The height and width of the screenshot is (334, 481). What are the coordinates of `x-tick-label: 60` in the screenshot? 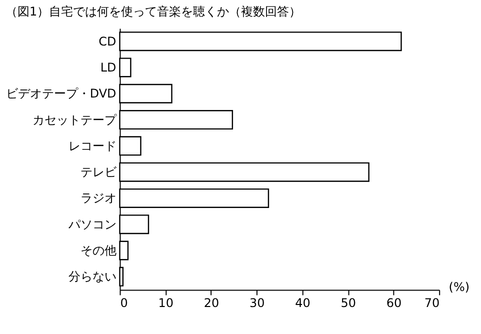 It's located at (394, 303).